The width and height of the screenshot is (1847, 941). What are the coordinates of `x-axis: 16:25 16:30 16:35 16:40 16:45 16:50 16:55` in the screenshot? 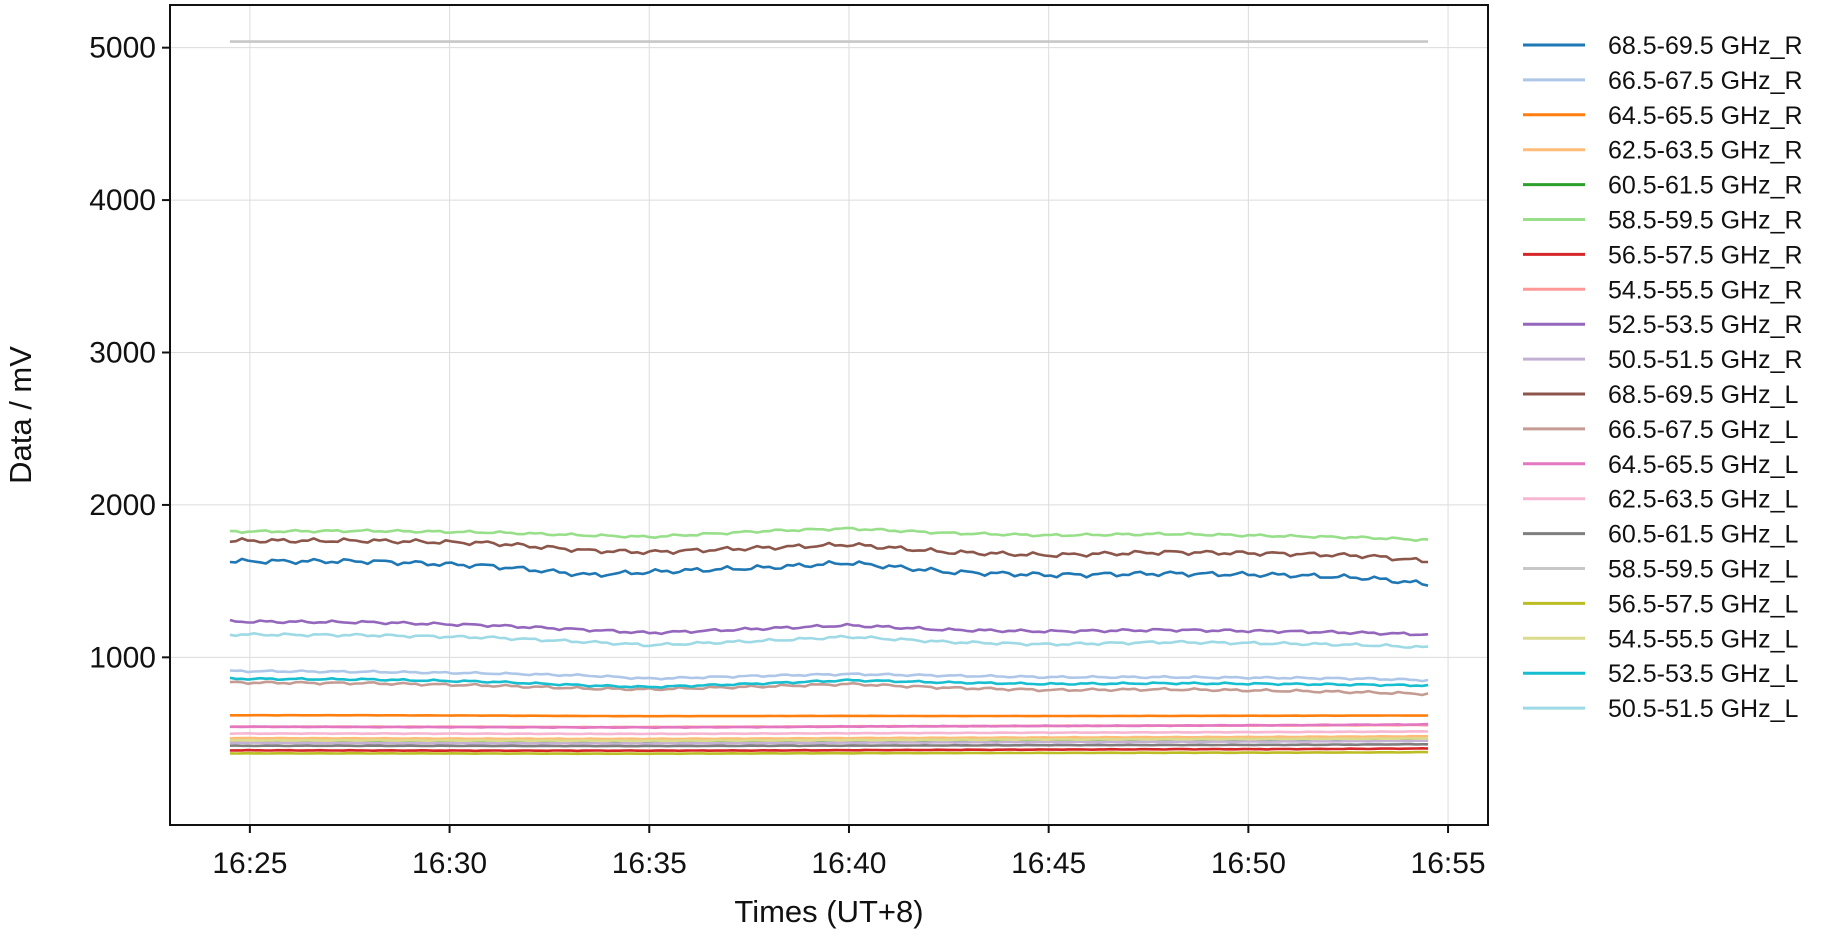 It's located at (849, 852).